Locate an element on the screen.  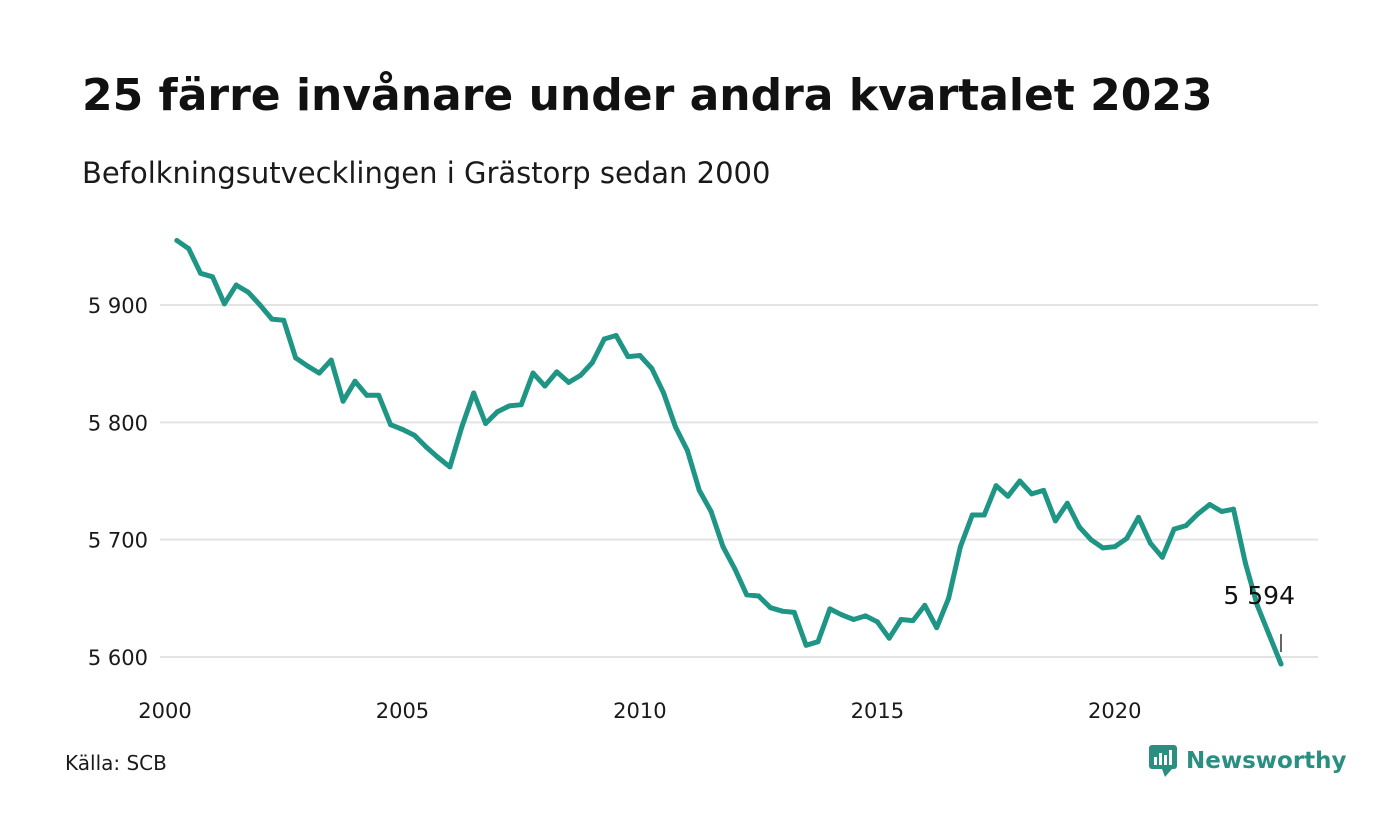
y-tick-label: 5 600 is located at coordinates (118, 658).